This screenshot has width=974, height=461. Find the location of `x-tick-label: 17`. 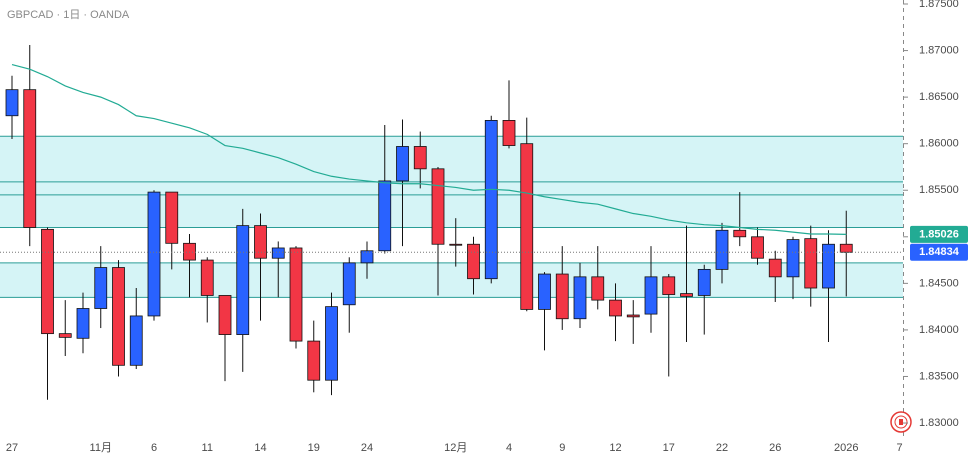

x-tick-label: 17 is located at coordinates (669, 448).